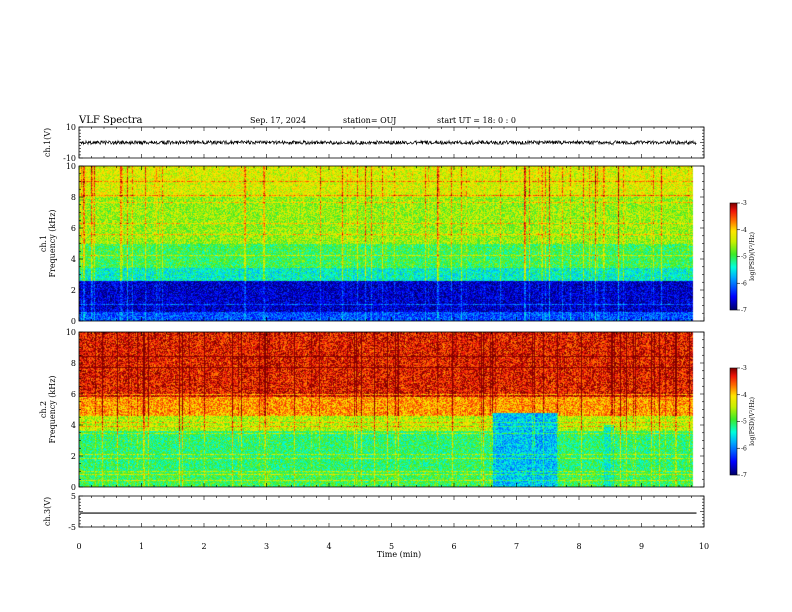 The width and height of the screenshot is (792, 612). Describe the element at coordinates (43, 409) in the screenshot. I see `y-axis-label: ch.2` at that location.